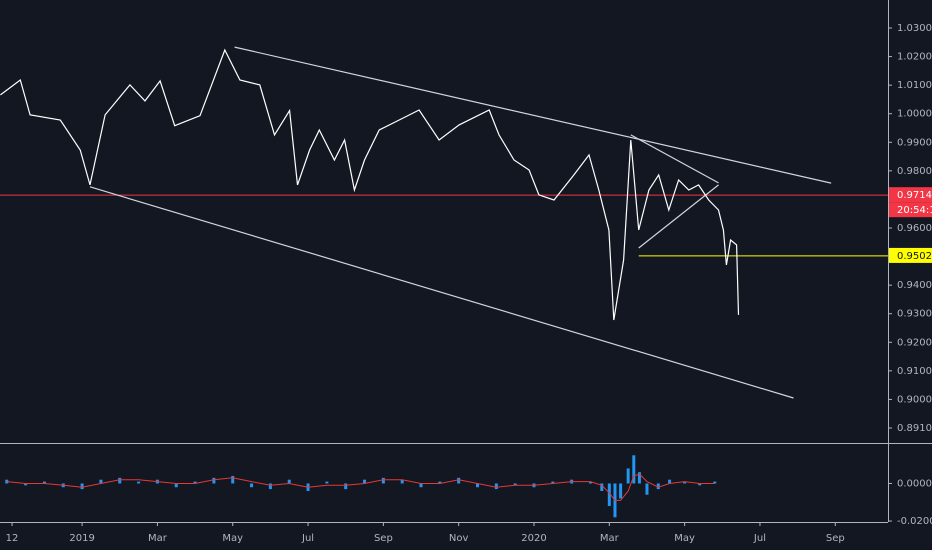 This screenshot has width=932, height=550. Describe the element at coordinates (360, 487) in the screenshot. I see `signal-line` at that location.